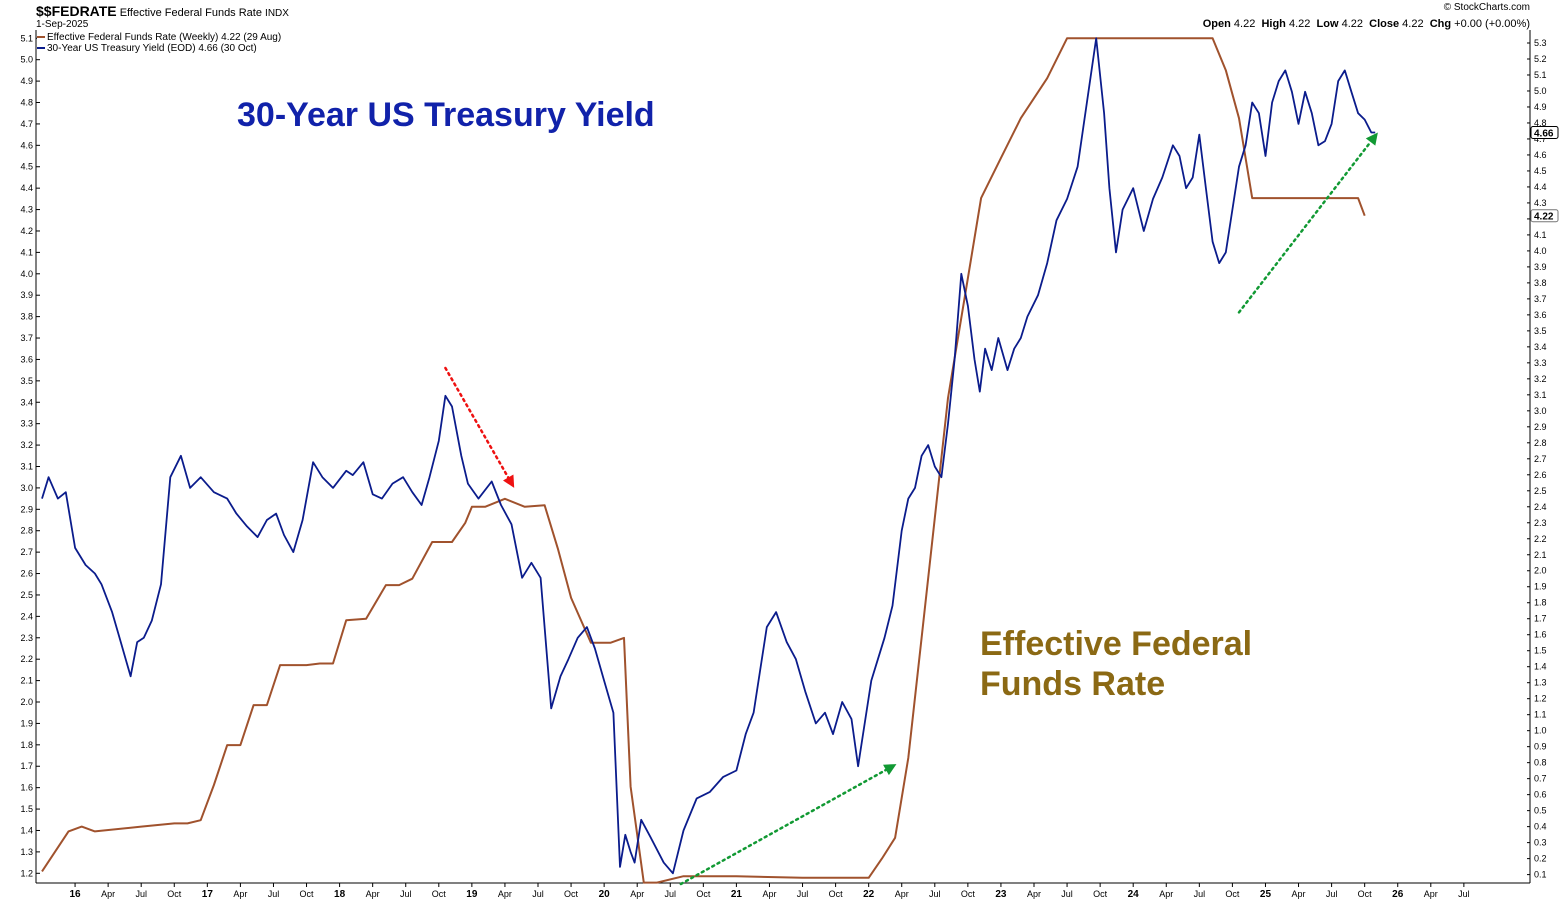 This screenshot has height=903, width=1560. Describe the element at coordinates (26, 145) in the screenshot. I see `left-tick-label: 4.6` at that location.